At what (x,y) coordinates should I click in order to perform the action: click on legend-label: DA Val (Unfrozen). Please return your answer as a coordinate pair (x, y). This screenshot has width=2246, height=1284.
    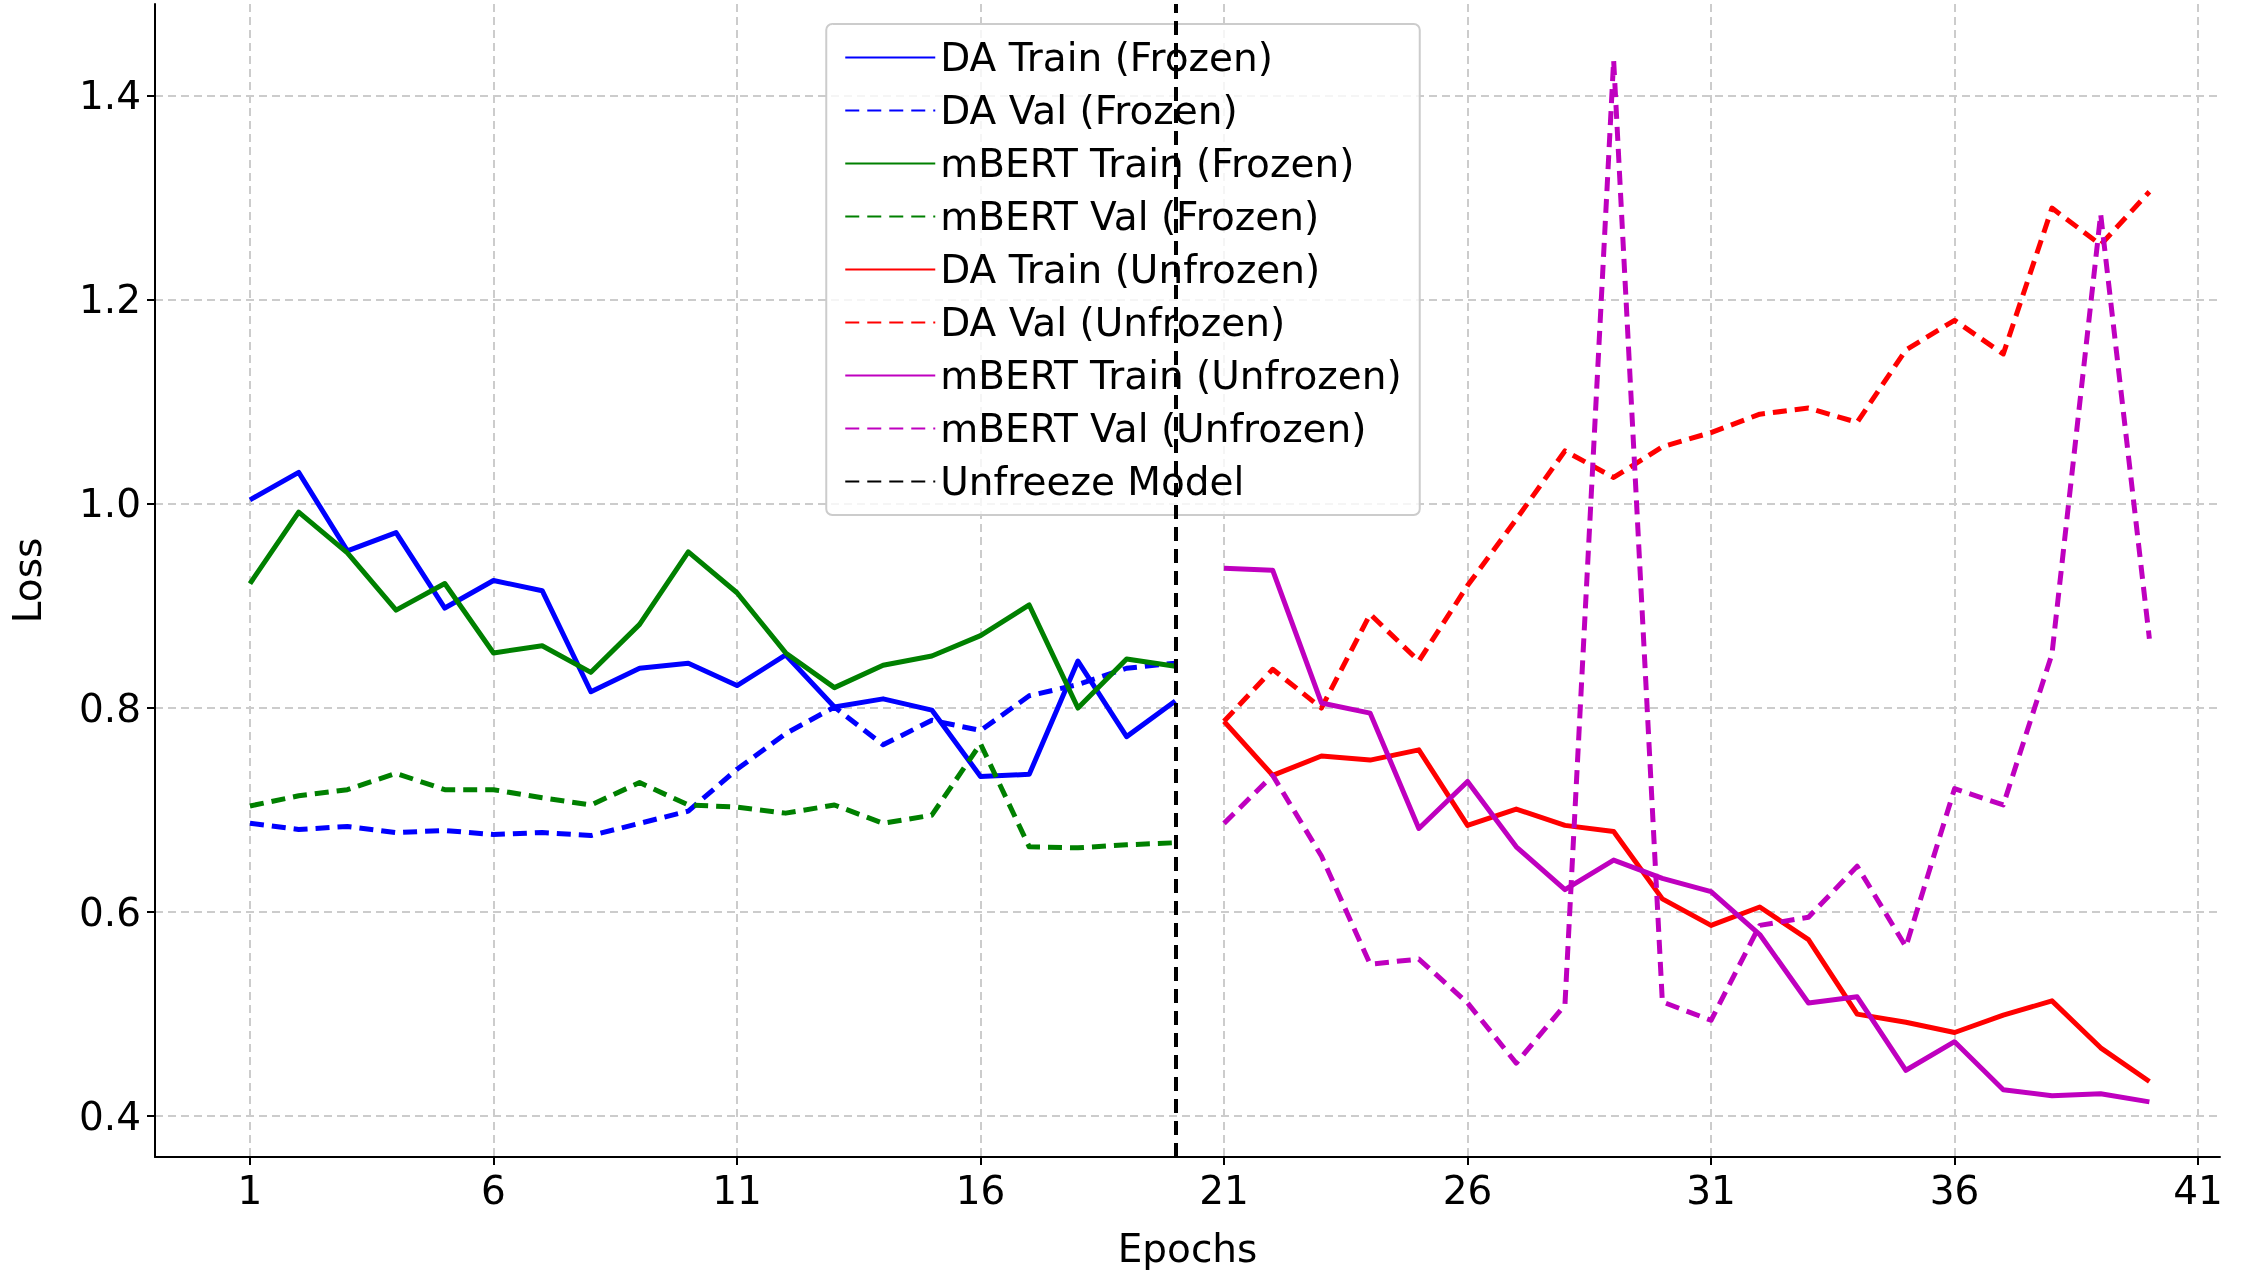
    Looking at the image, I should click on (1113, 322).